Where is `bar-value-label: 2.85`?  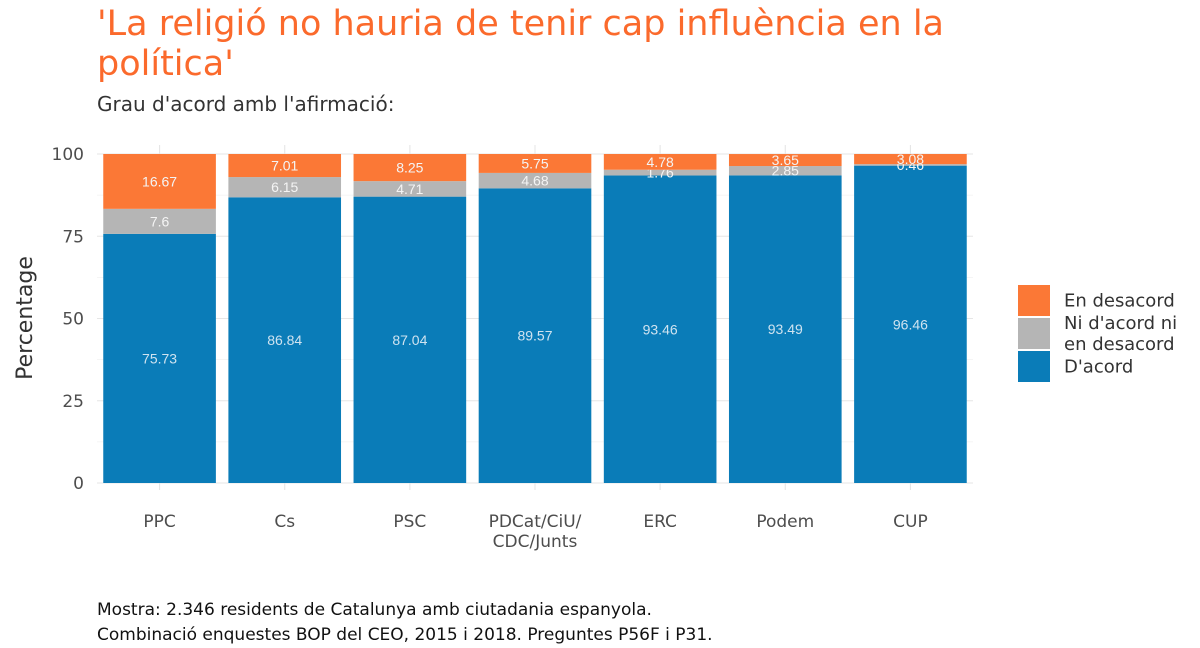 bar-value-label: 2.85 is located at coordinates (785, 171).